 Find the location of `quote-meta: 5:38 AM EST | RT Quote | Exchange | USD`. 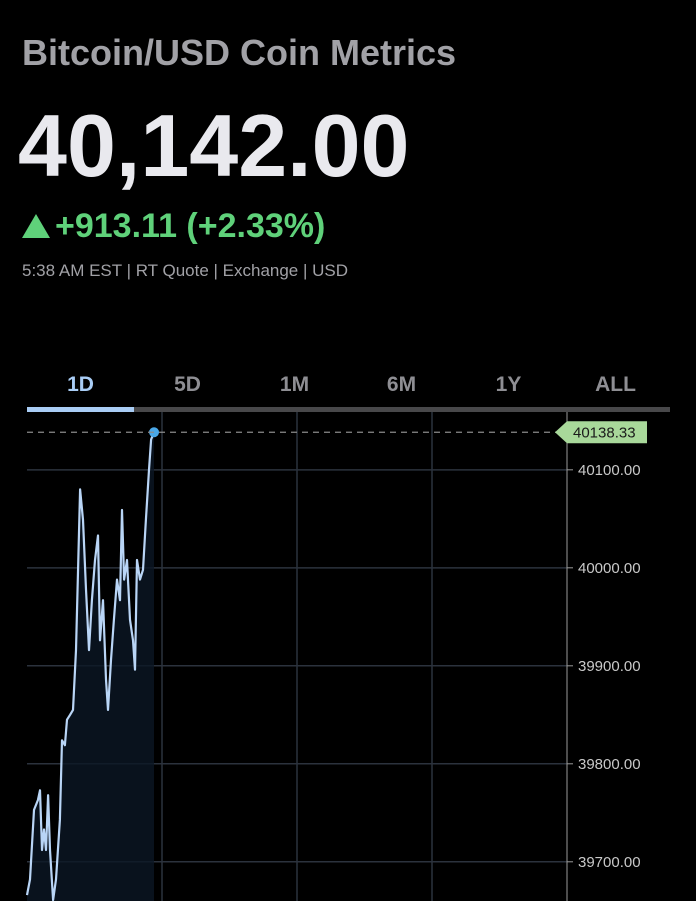

quote-meta: 5:38 AM EST | RT Quote | Exchange | USD is located at coordinates (185, 270).